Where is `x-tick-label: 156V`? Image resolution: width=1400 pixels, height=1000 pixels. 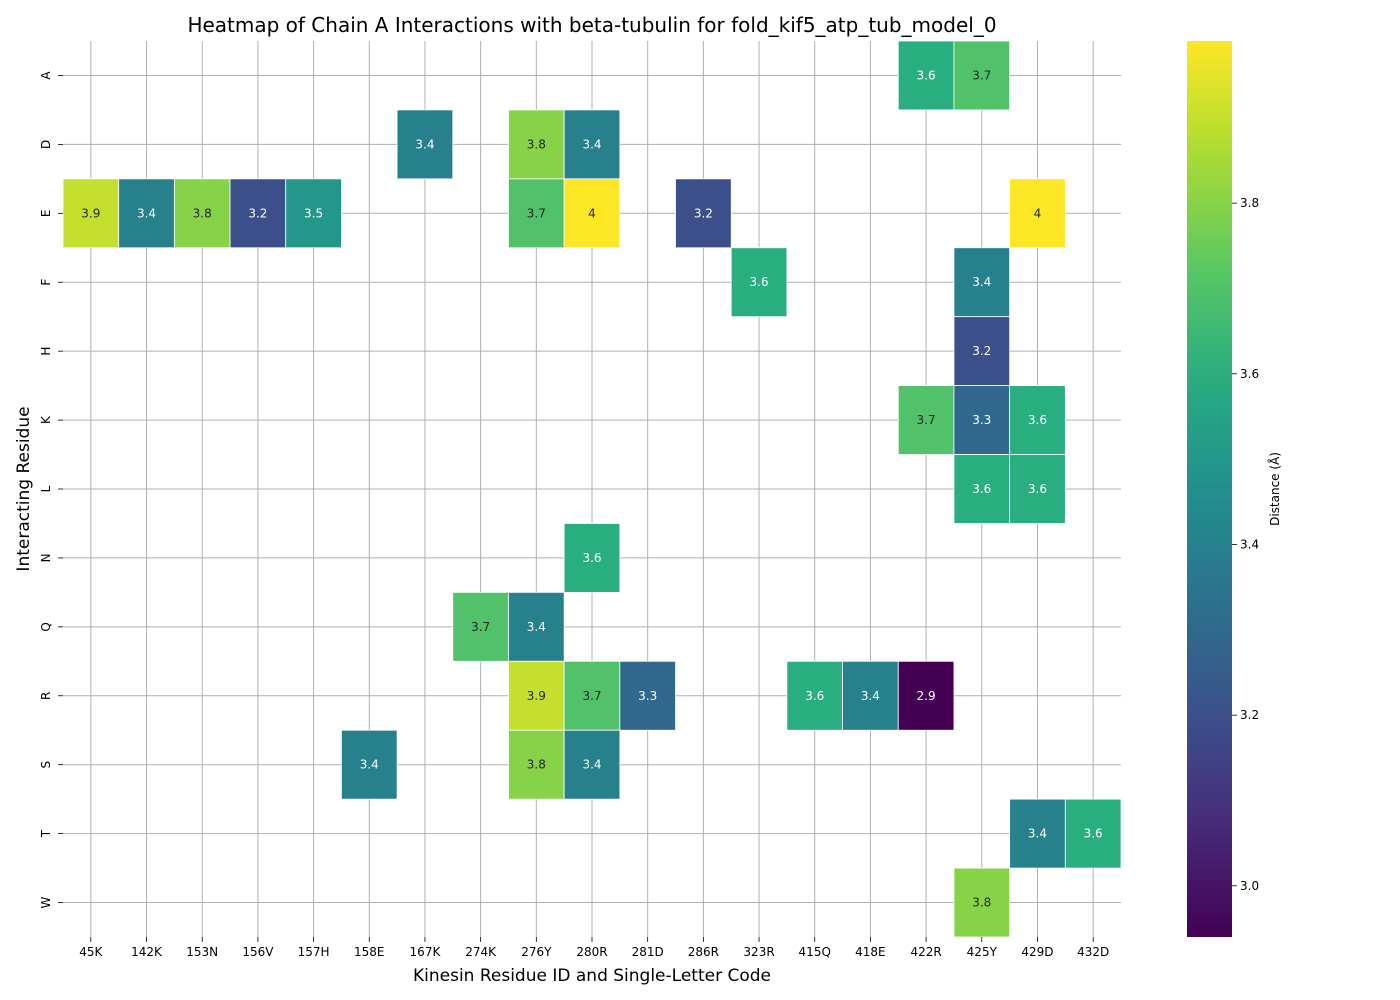
x-tick-label: 156V is located at coordinates (258, 952).